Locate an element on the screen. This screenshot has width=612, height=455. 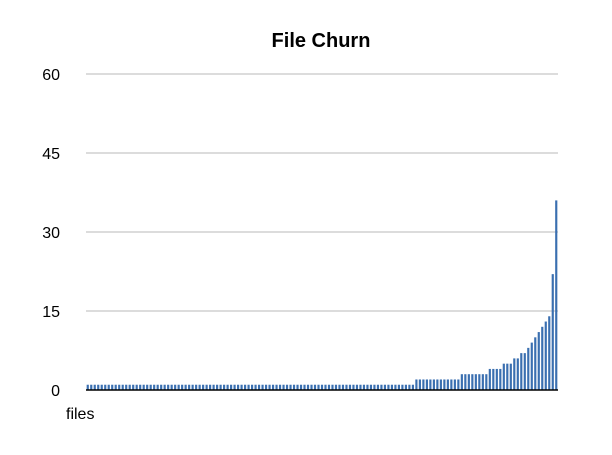
x-axis-label: files is located at coordinates (80, 414).